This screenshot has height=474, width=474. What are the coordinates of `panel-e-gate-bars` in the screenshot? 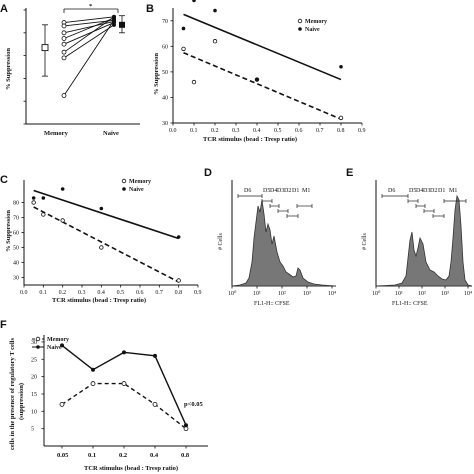 It's located at (424, 206).